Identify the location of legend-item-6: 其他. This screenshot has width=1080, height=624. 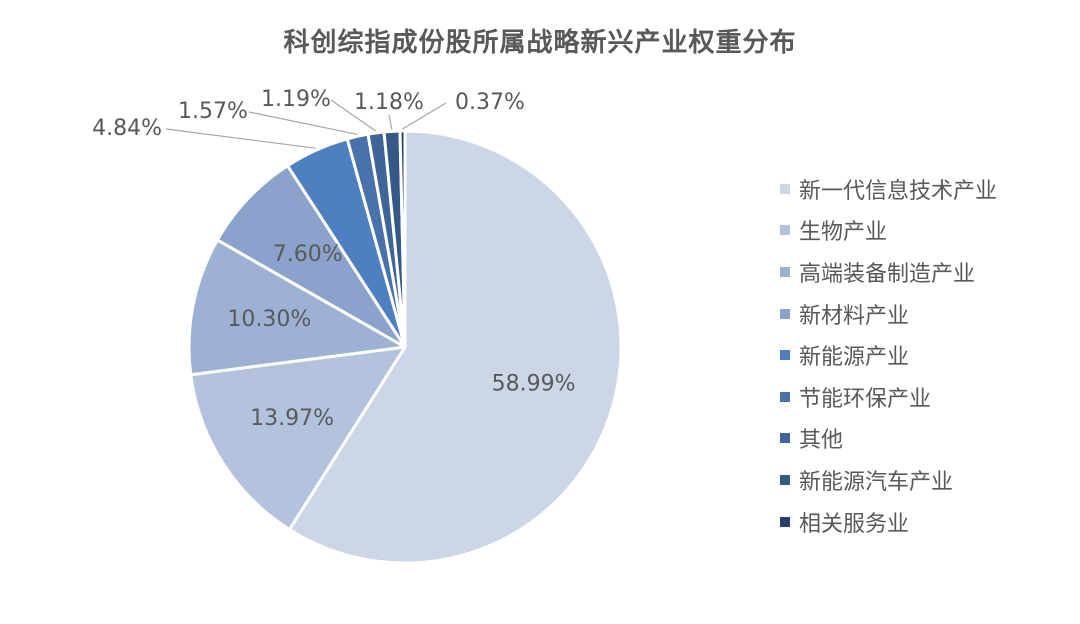
(888, 439).